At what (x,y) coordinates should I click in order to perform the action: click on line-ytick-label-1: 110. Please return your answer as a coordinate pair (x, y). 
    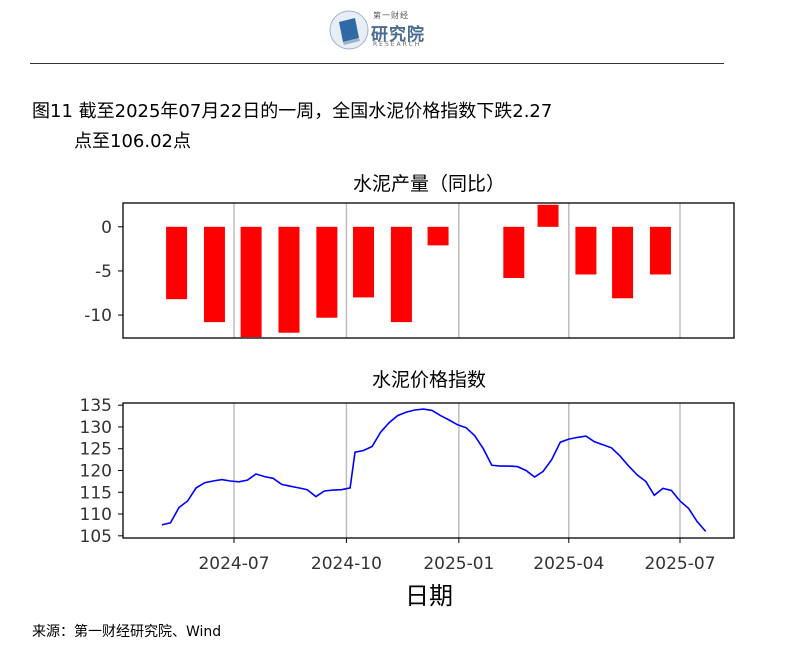
    Looking at the image, I should click on (96, 515).